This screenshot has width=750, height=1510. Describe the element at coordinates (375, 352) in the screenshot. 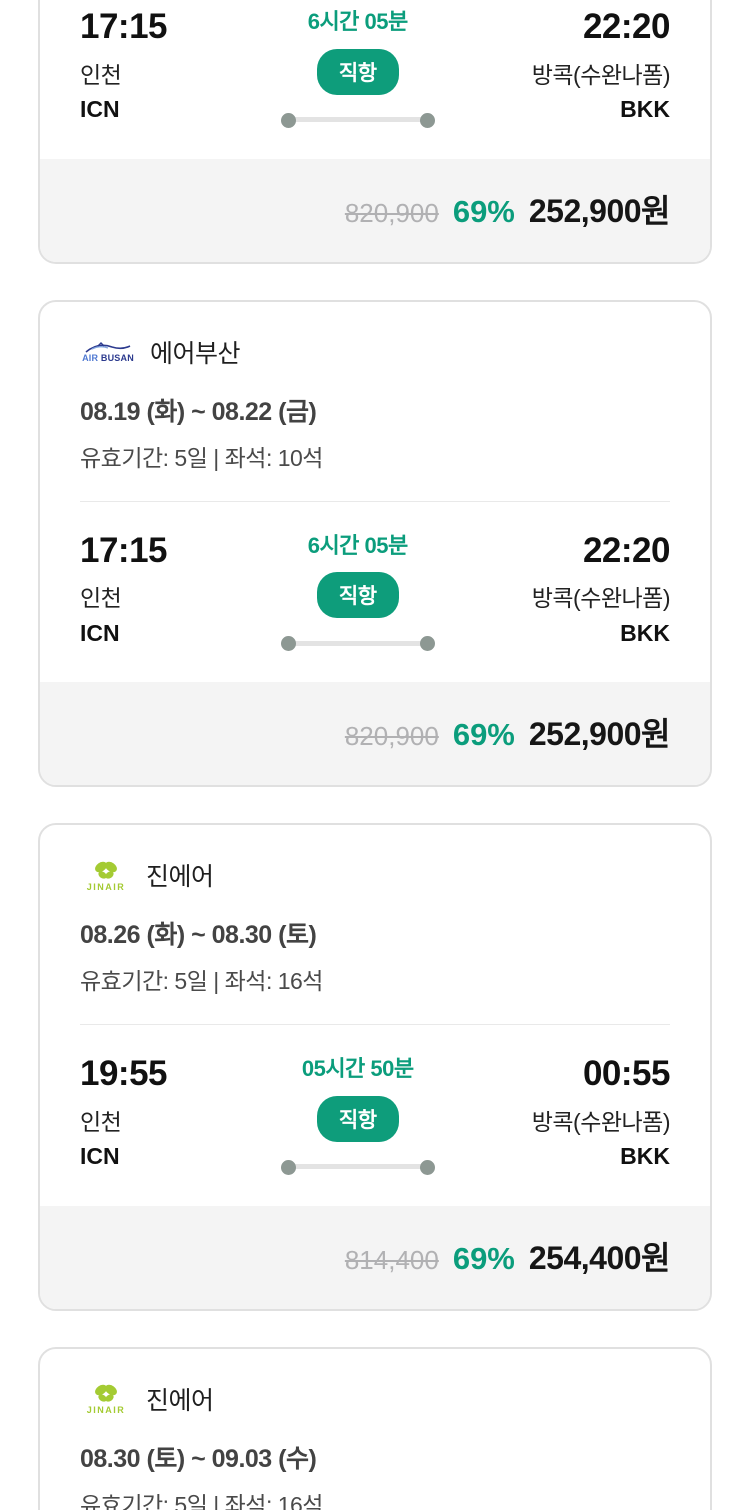

I see `airline-row: AIR BUSAN 에어부산` at that location.